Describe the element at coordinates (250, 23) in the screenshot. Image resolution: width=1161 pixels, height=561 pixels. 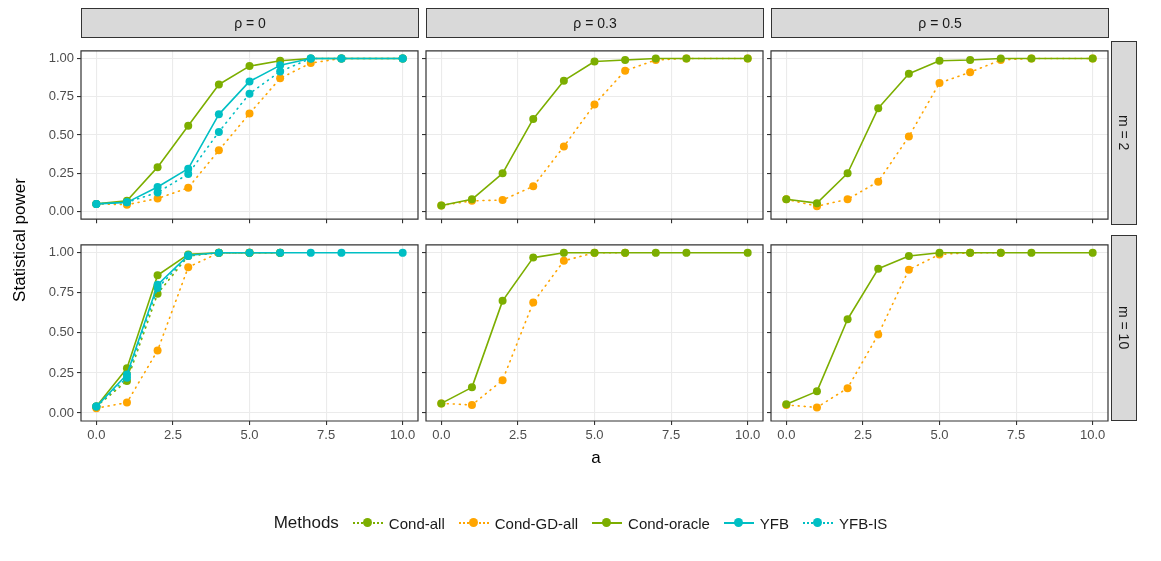
I see `chart-title: ρ = 0` at that location.